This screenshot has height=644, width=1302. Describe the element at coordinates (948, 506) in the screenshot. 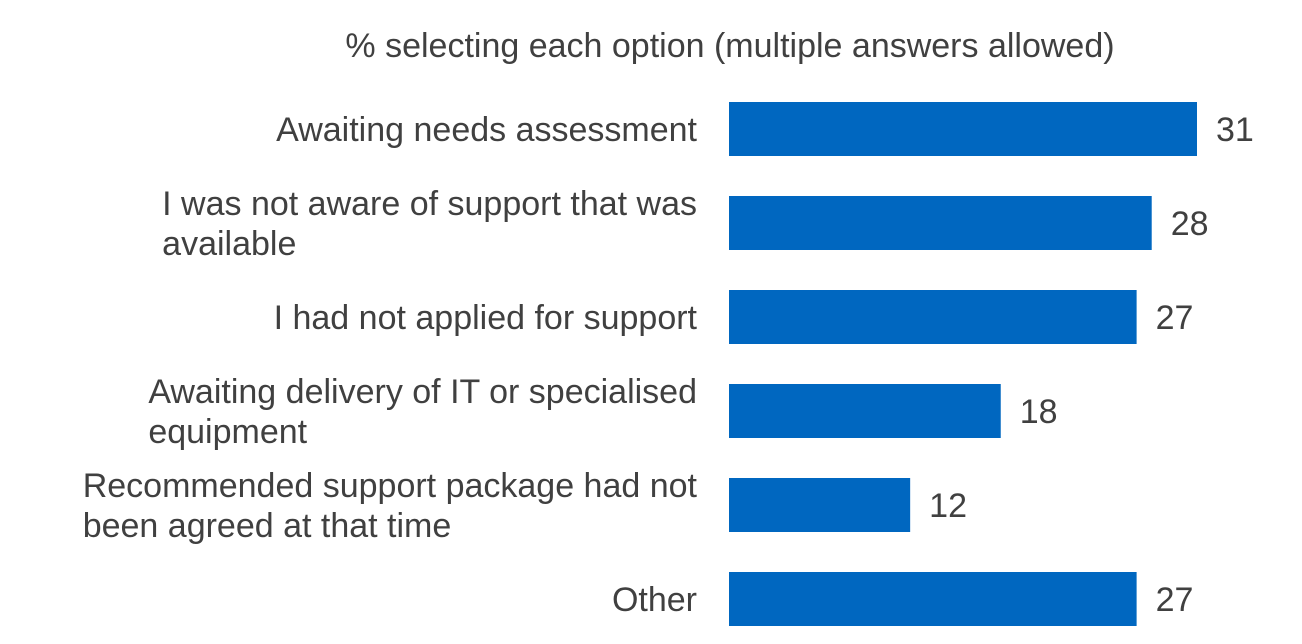

I see `data-label: 12` at that location.